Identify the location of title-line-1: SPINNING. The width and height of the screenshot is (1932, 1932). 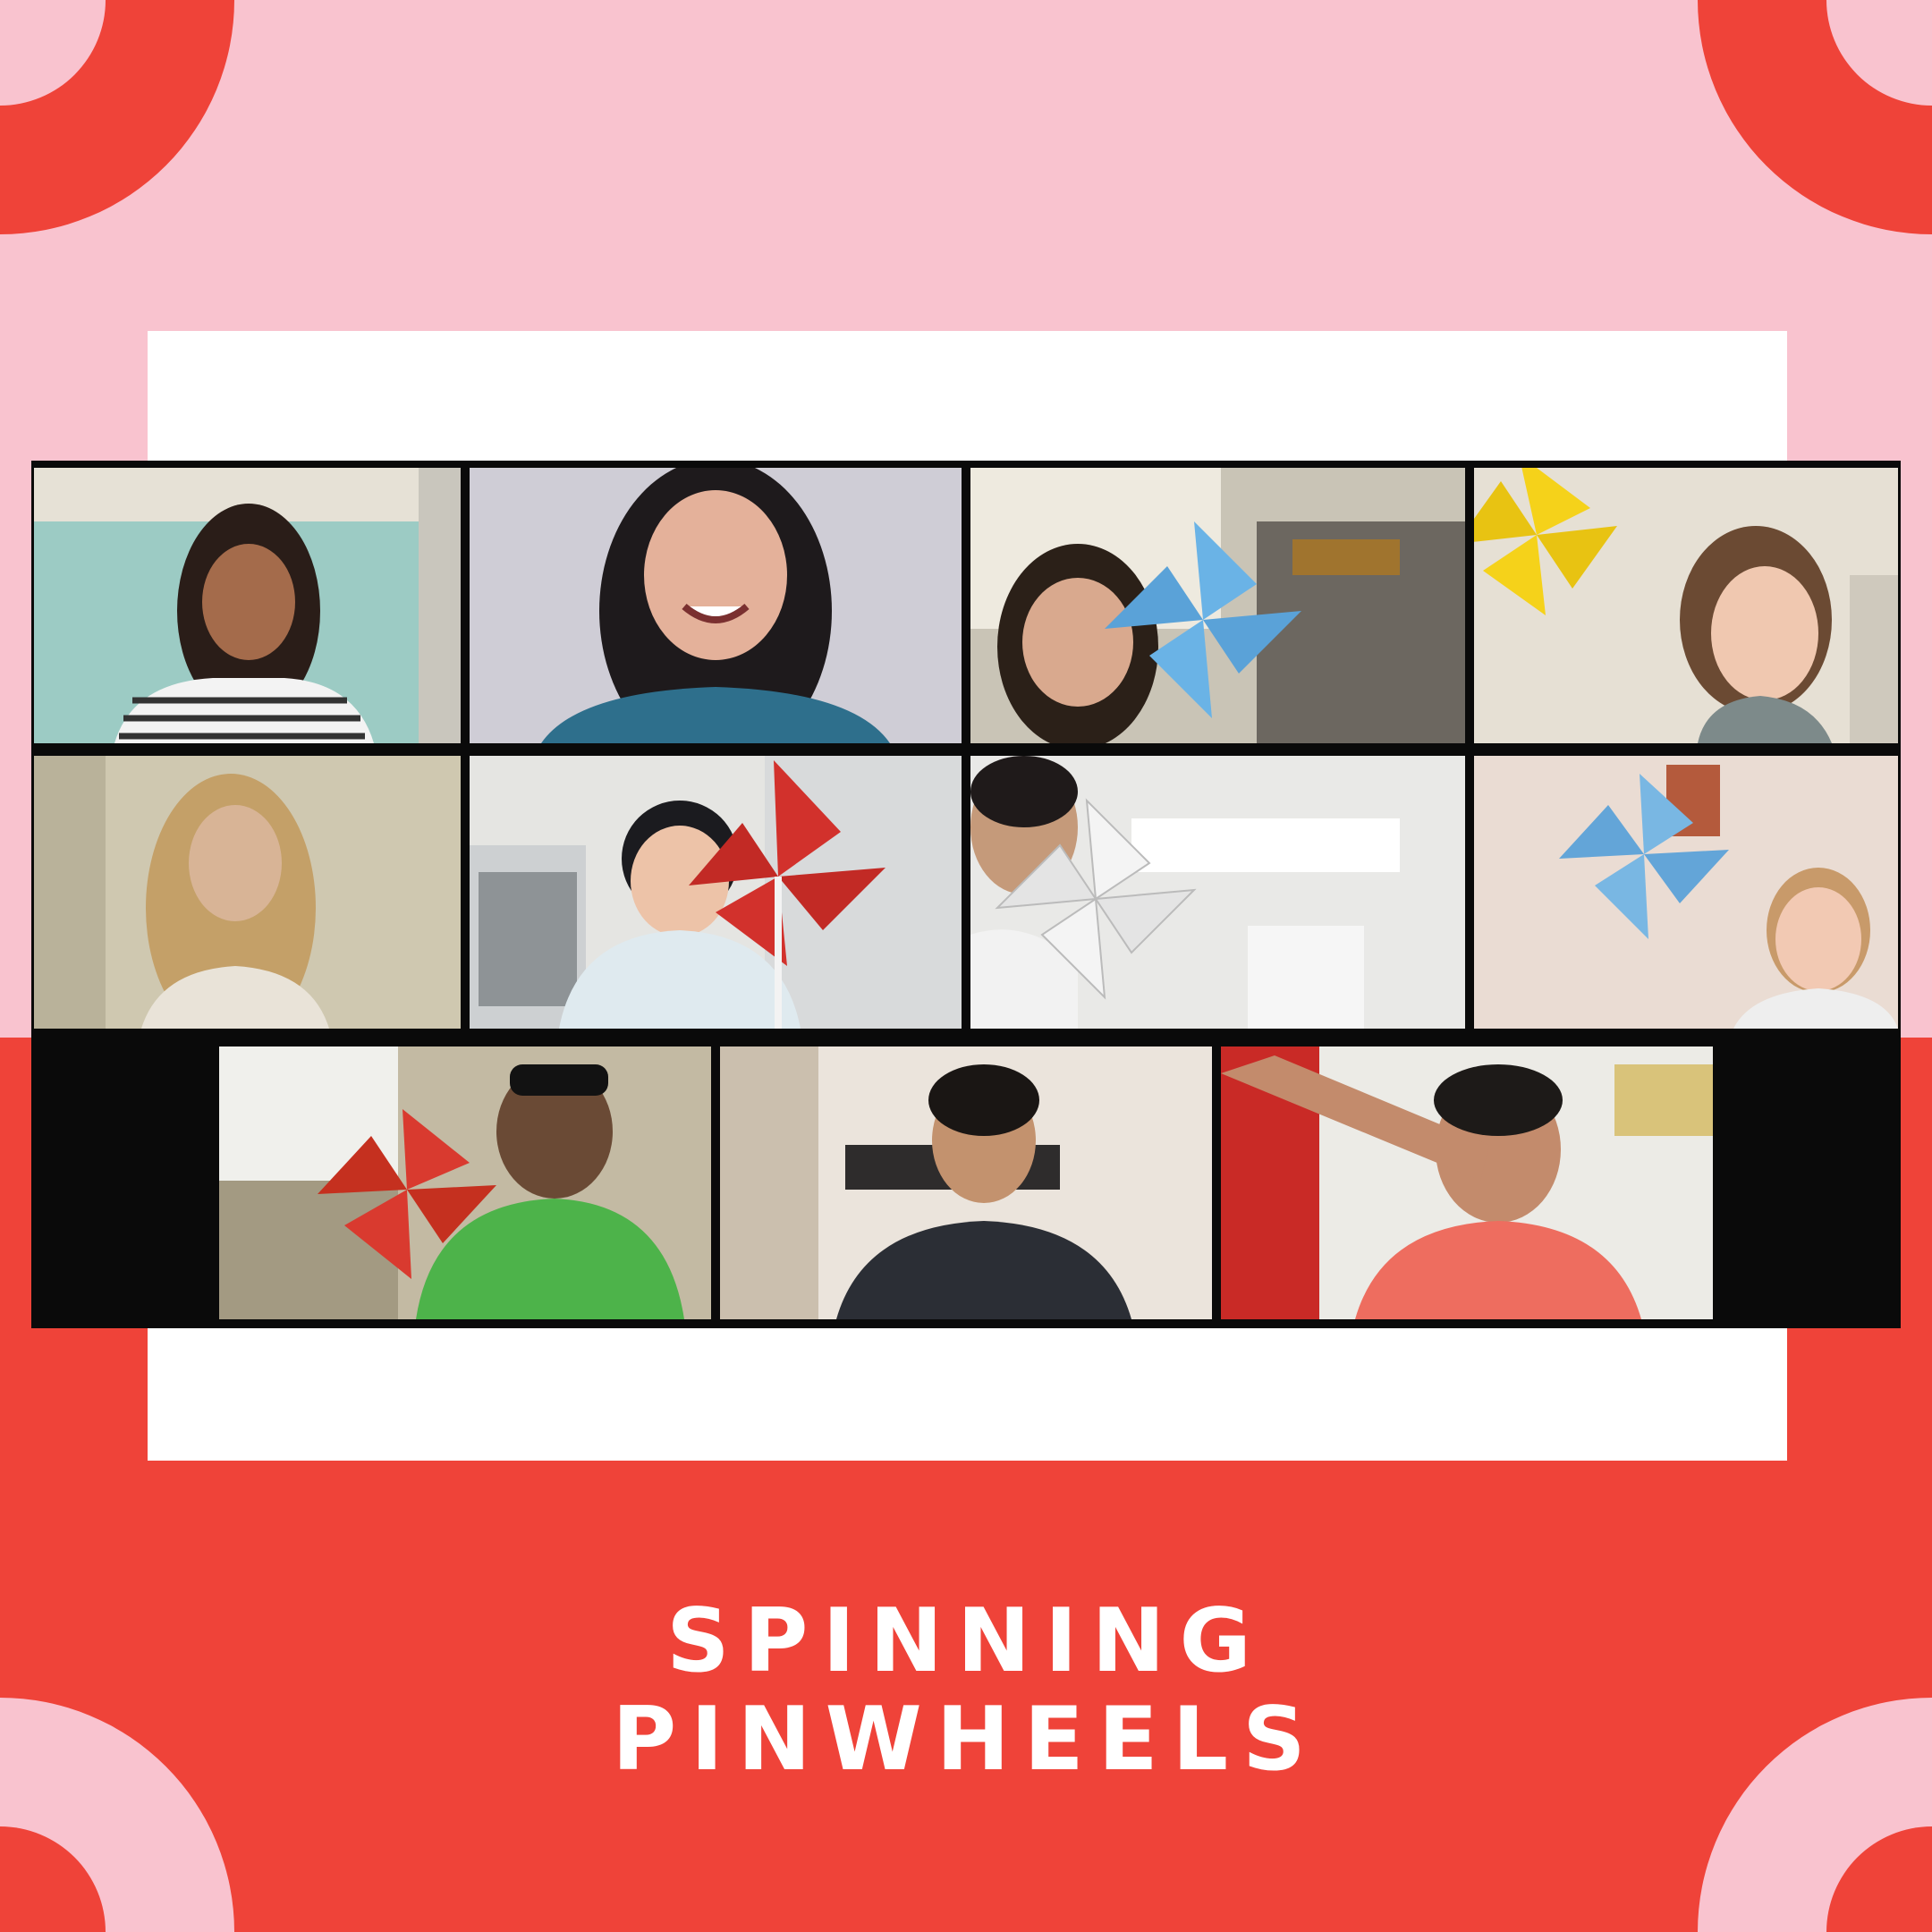
(966, 1641).